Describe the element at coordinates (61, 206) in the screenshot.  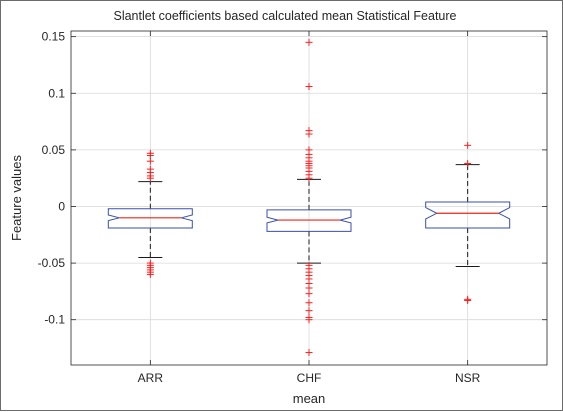
I see `y-tick-label: 0` at that location.